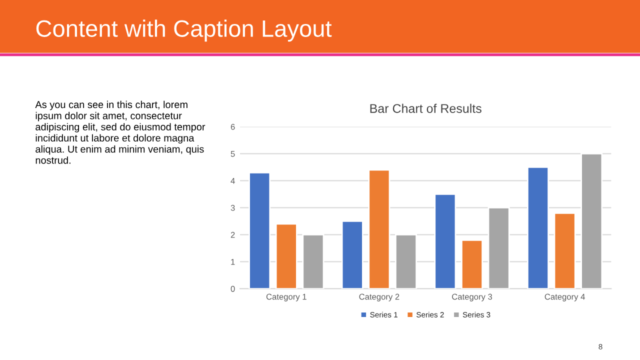 The image size is (640, 360). Describe the element at coordinates (184, 31) in the screenshot. I see `text: Content with Caption Layout` at that location.